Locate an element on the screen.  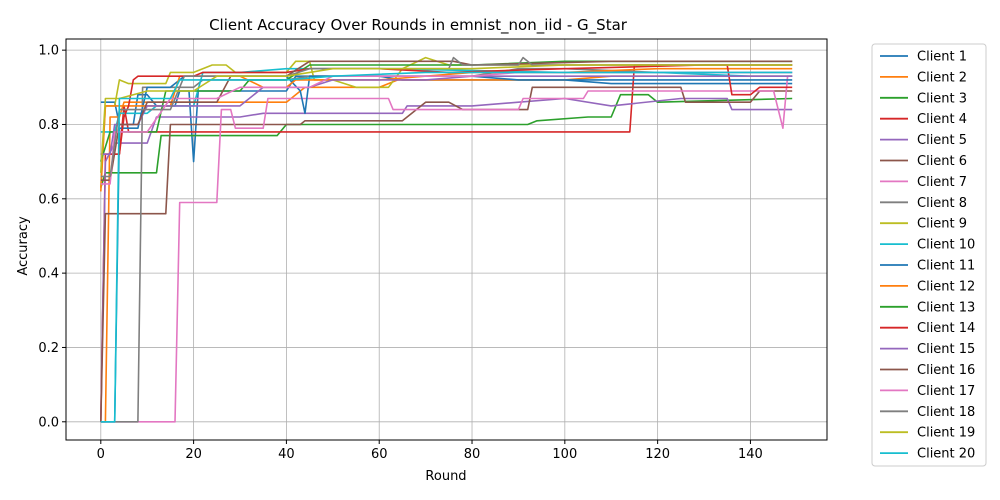
legend-label: Client 9 is located at coordinates (942, 224).